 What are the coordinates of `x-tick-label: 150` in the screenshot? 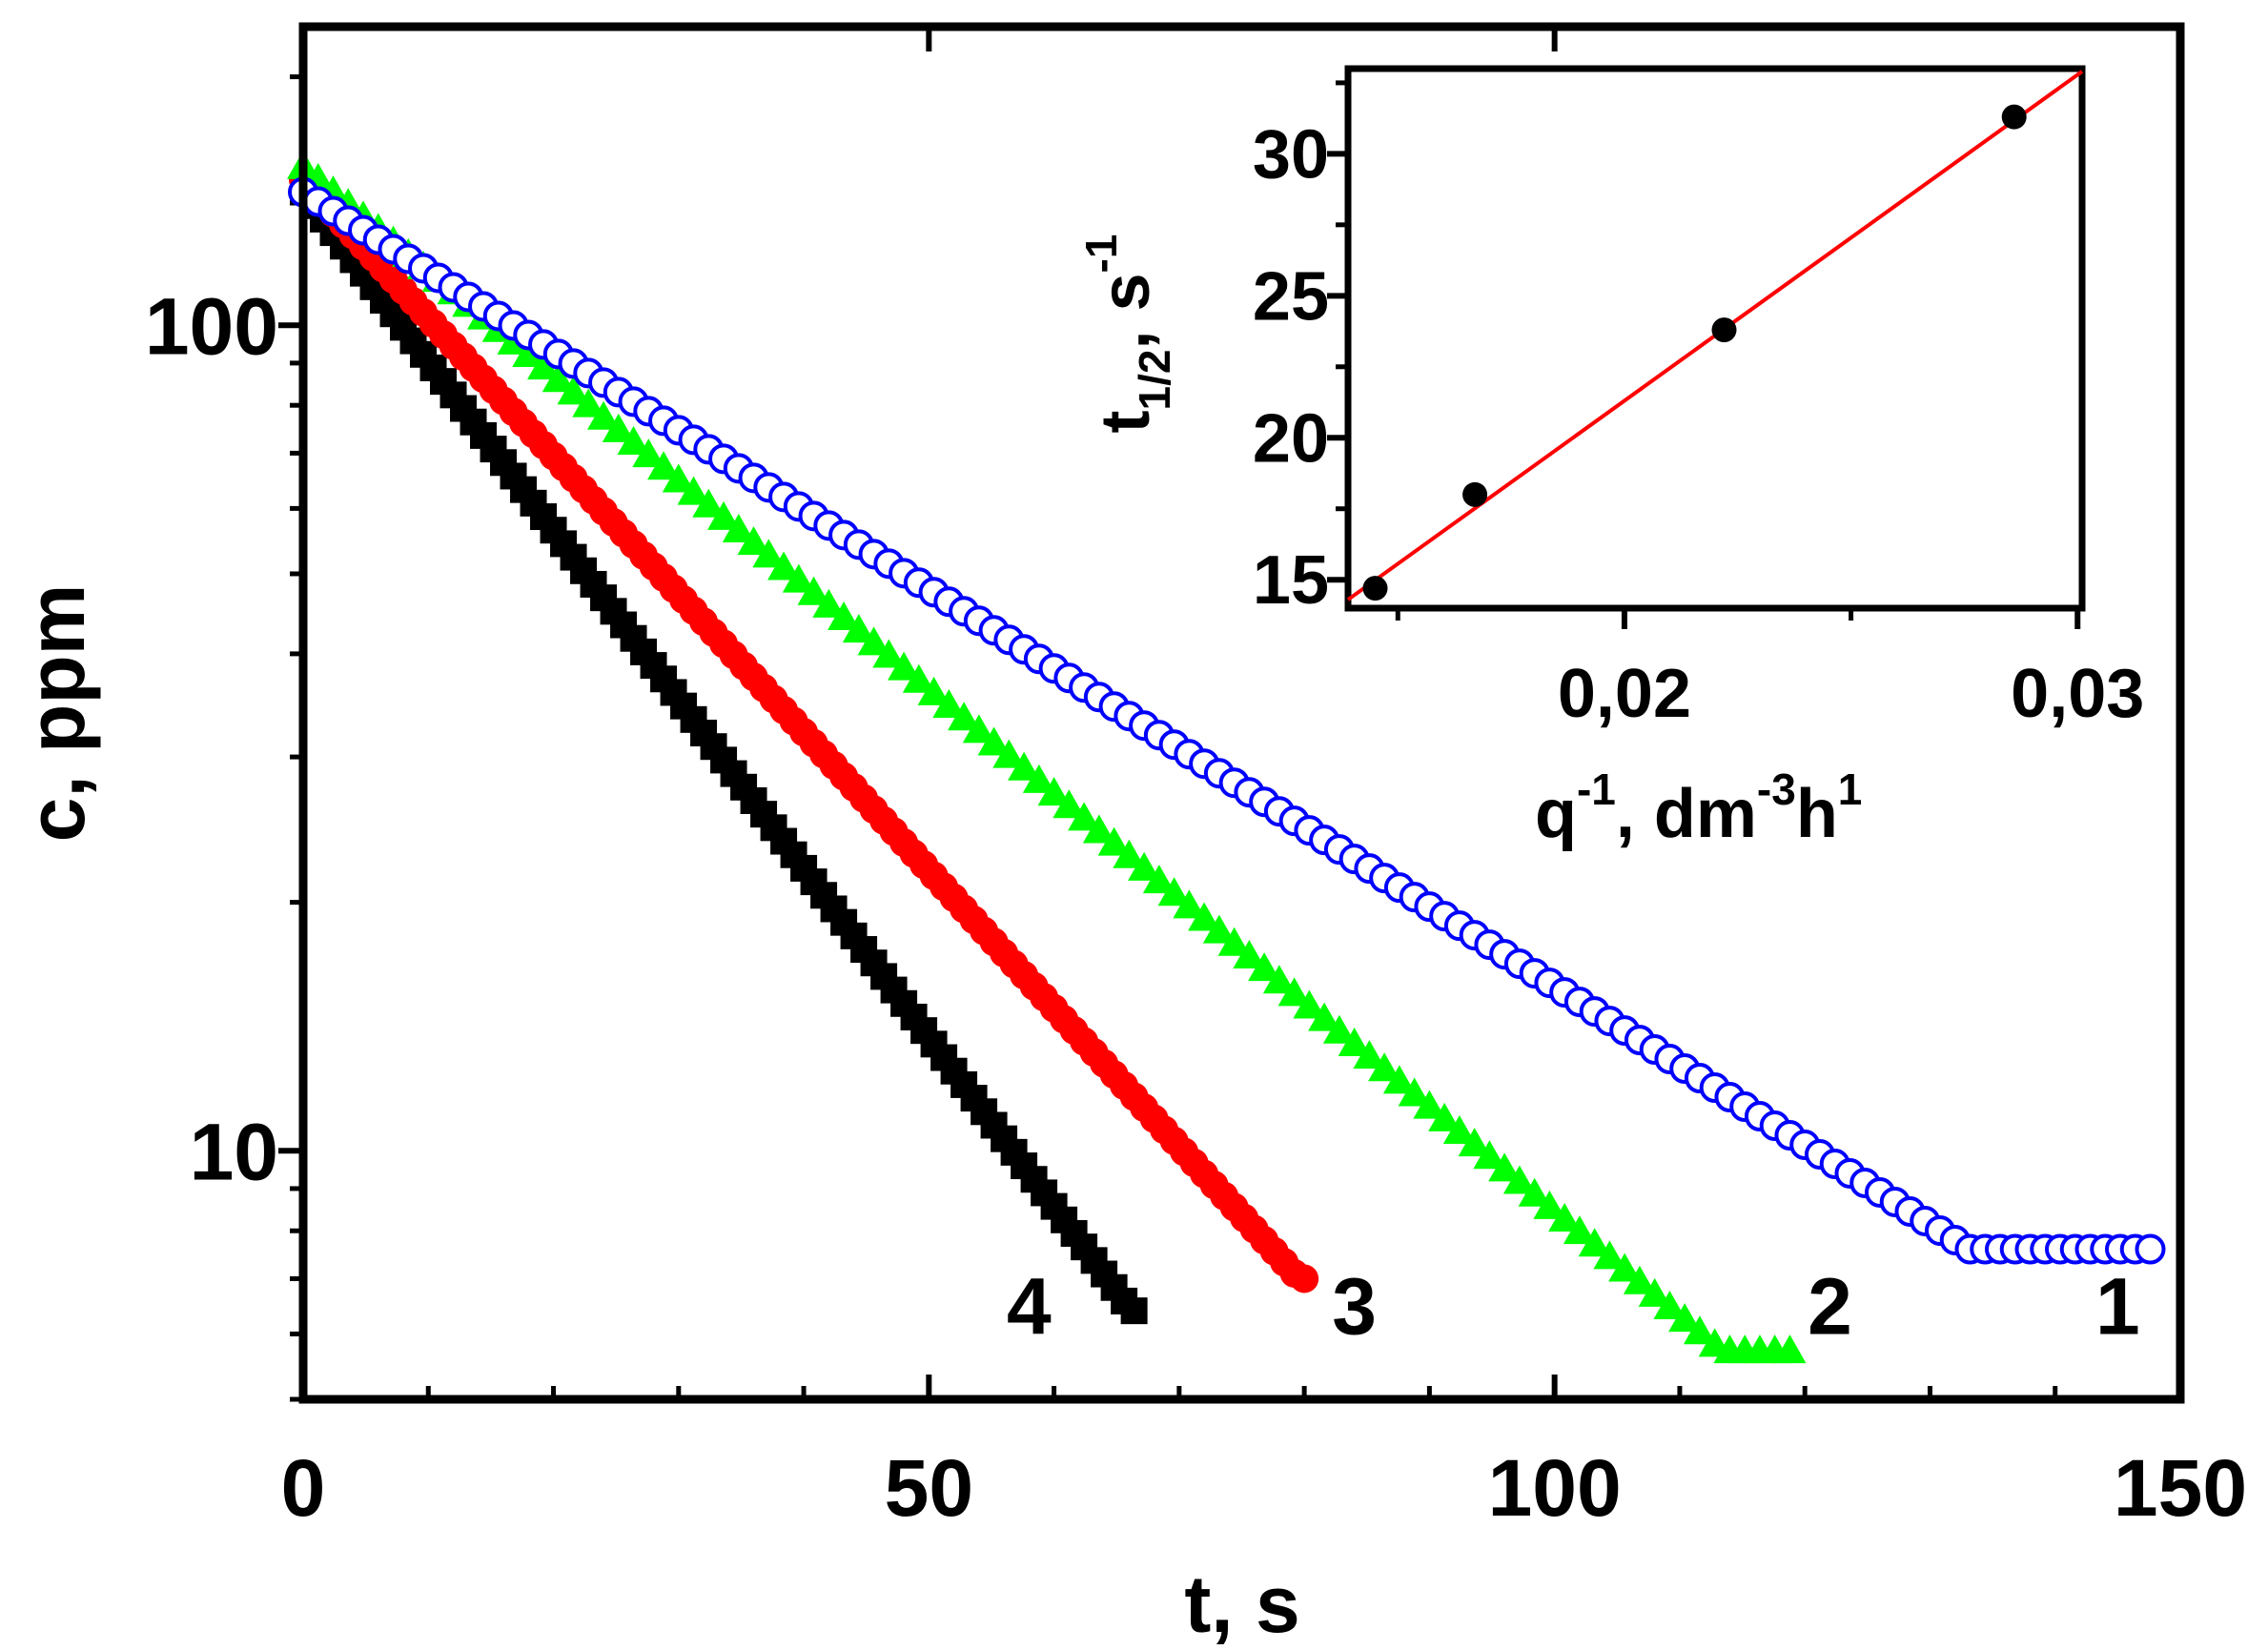 It's located at (2180, 1488).